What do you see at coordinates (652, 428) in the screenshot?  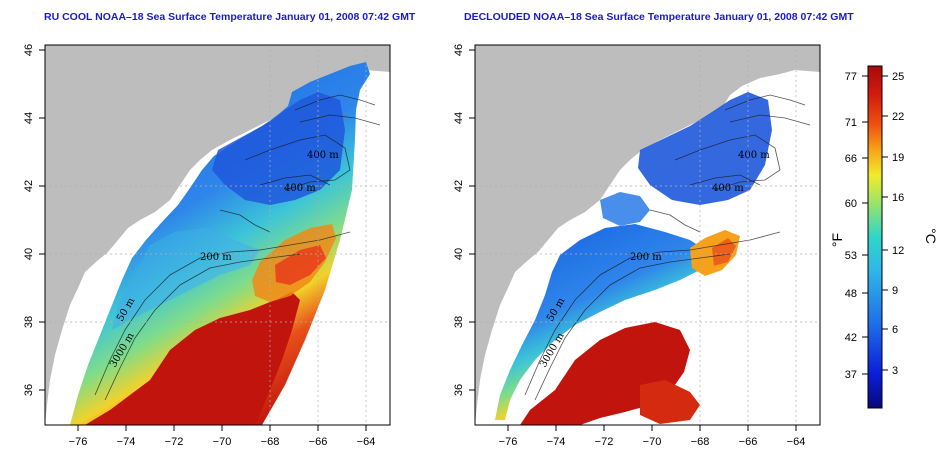 I see `right-x-axis` at bounding box center [652, 428].